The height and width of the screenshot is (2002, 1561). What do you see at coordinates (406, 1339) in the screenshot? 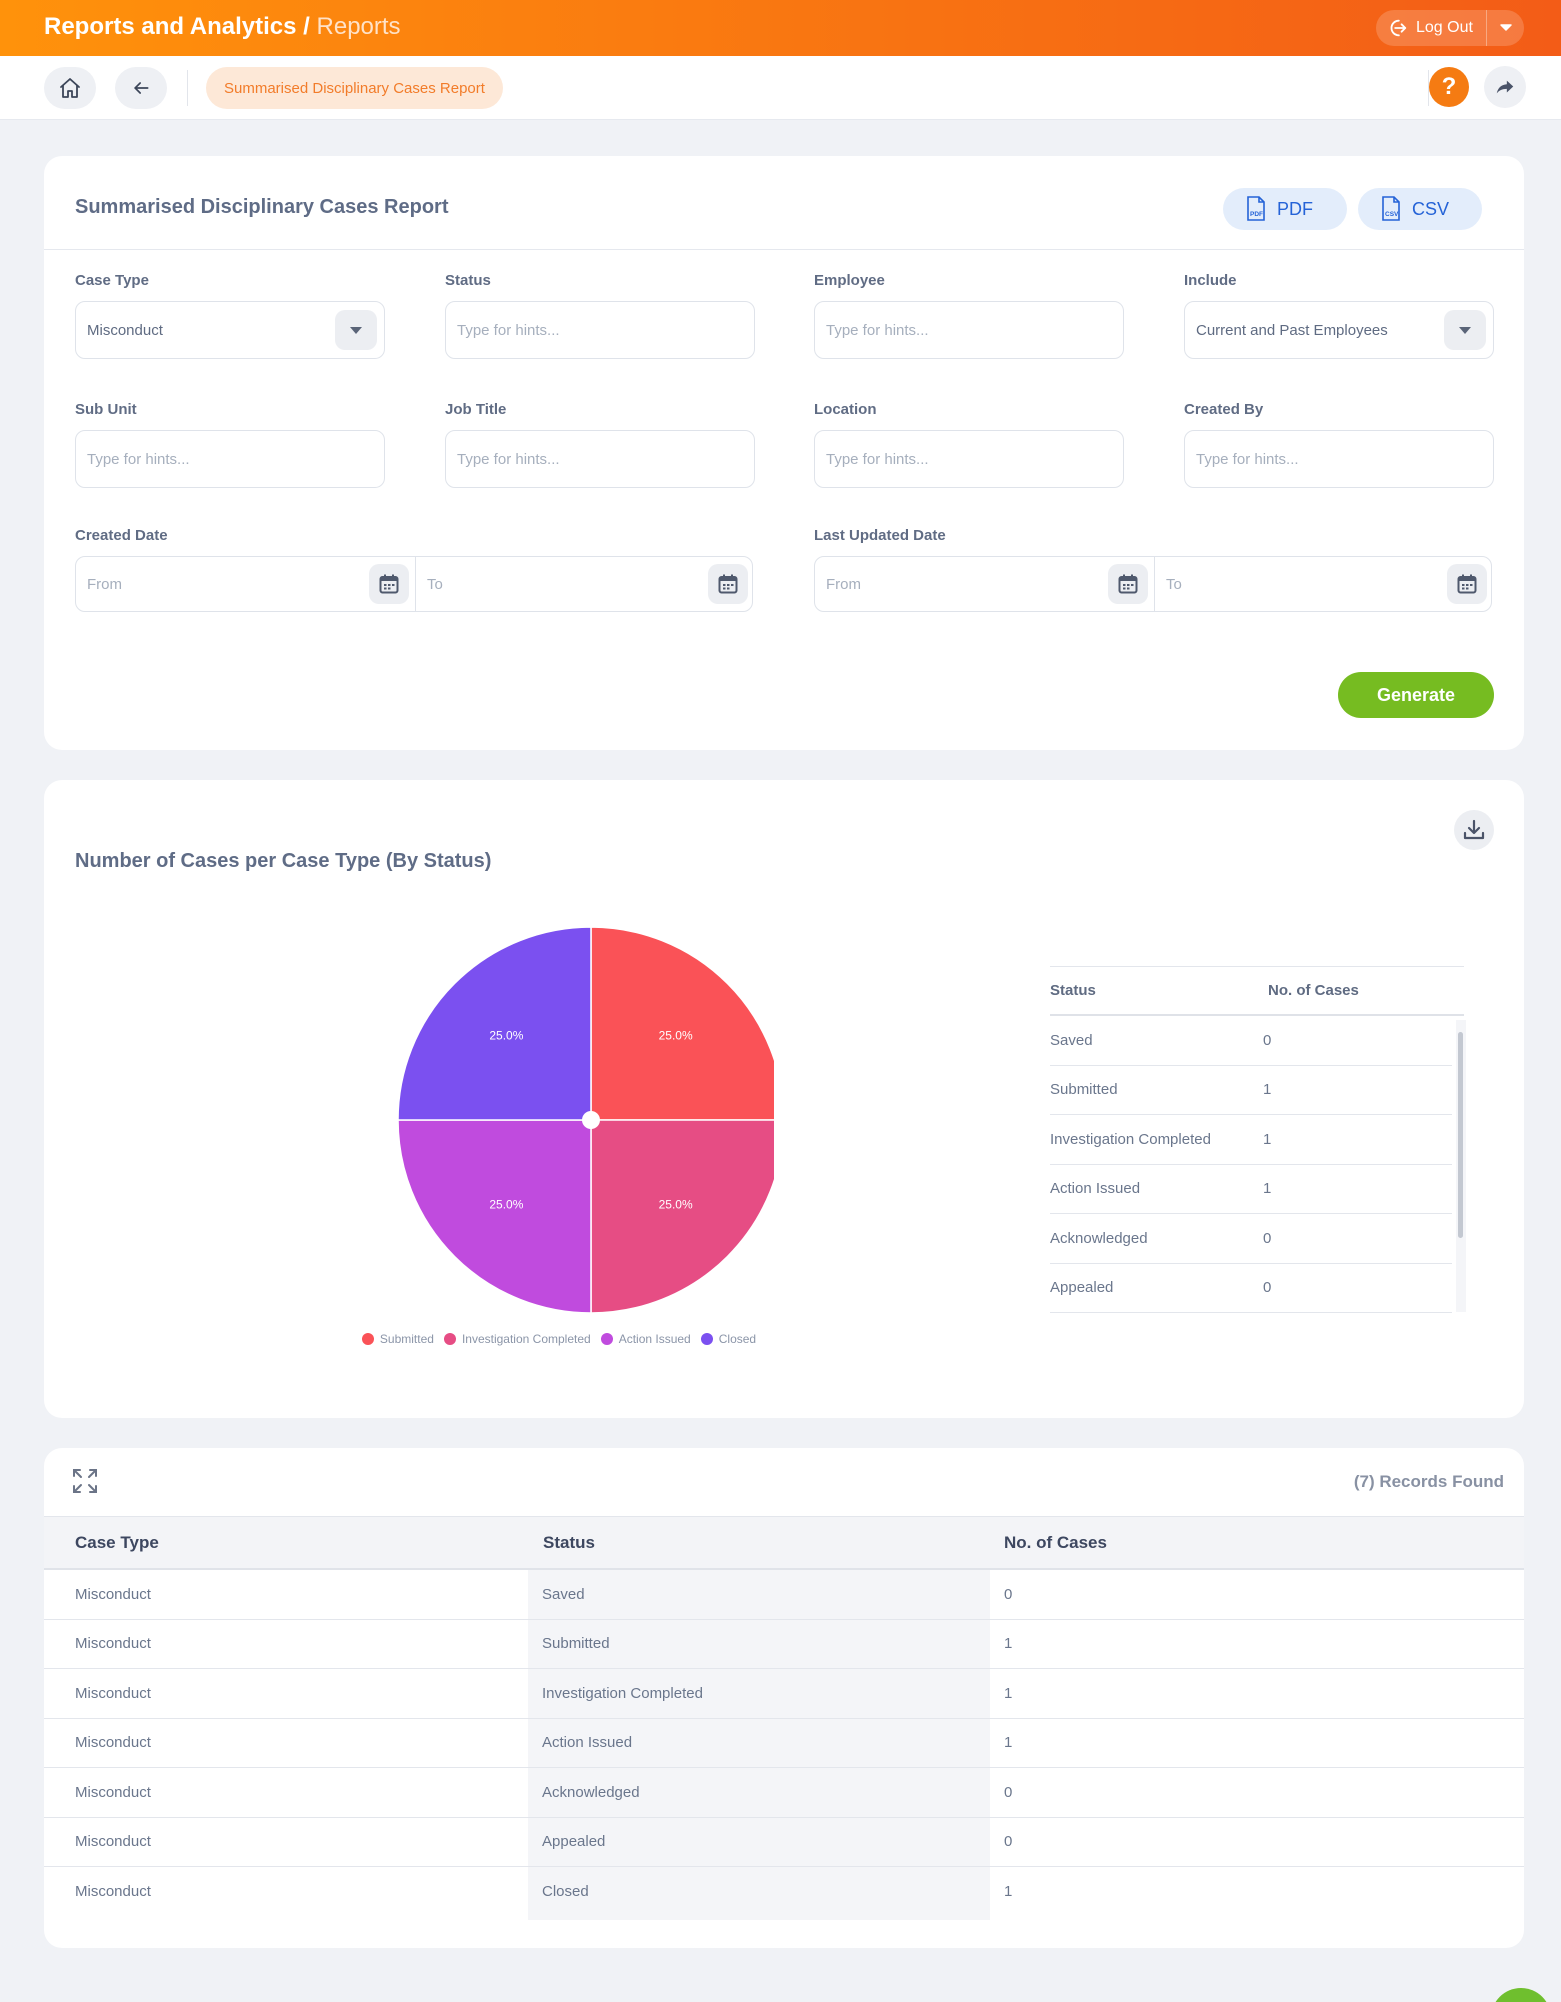
I see `legend-label: Submitted` at bounding box center [406, 1339].